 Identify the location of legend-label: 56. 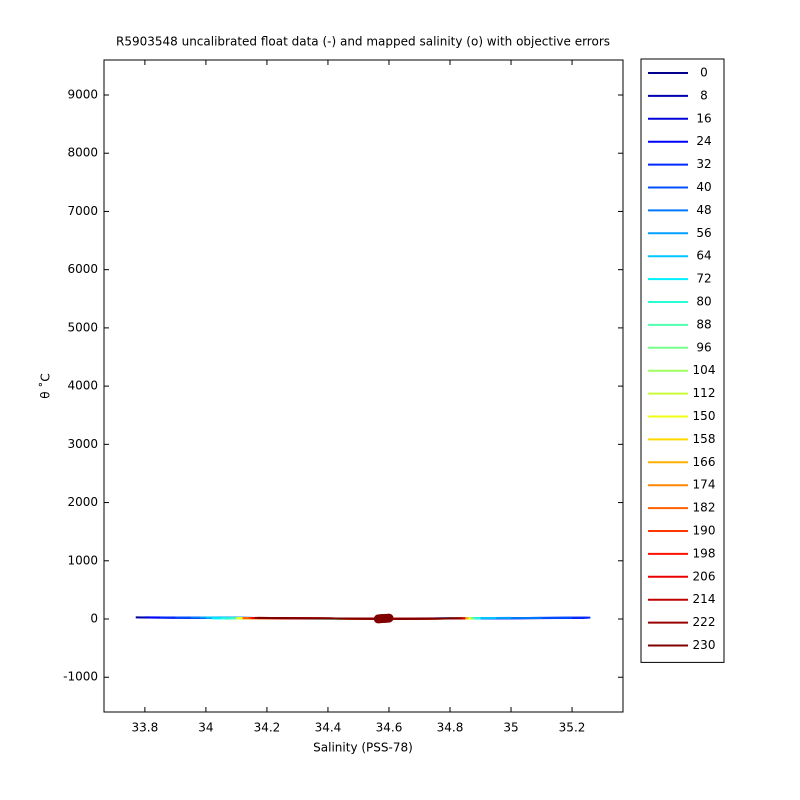
(703, 233).